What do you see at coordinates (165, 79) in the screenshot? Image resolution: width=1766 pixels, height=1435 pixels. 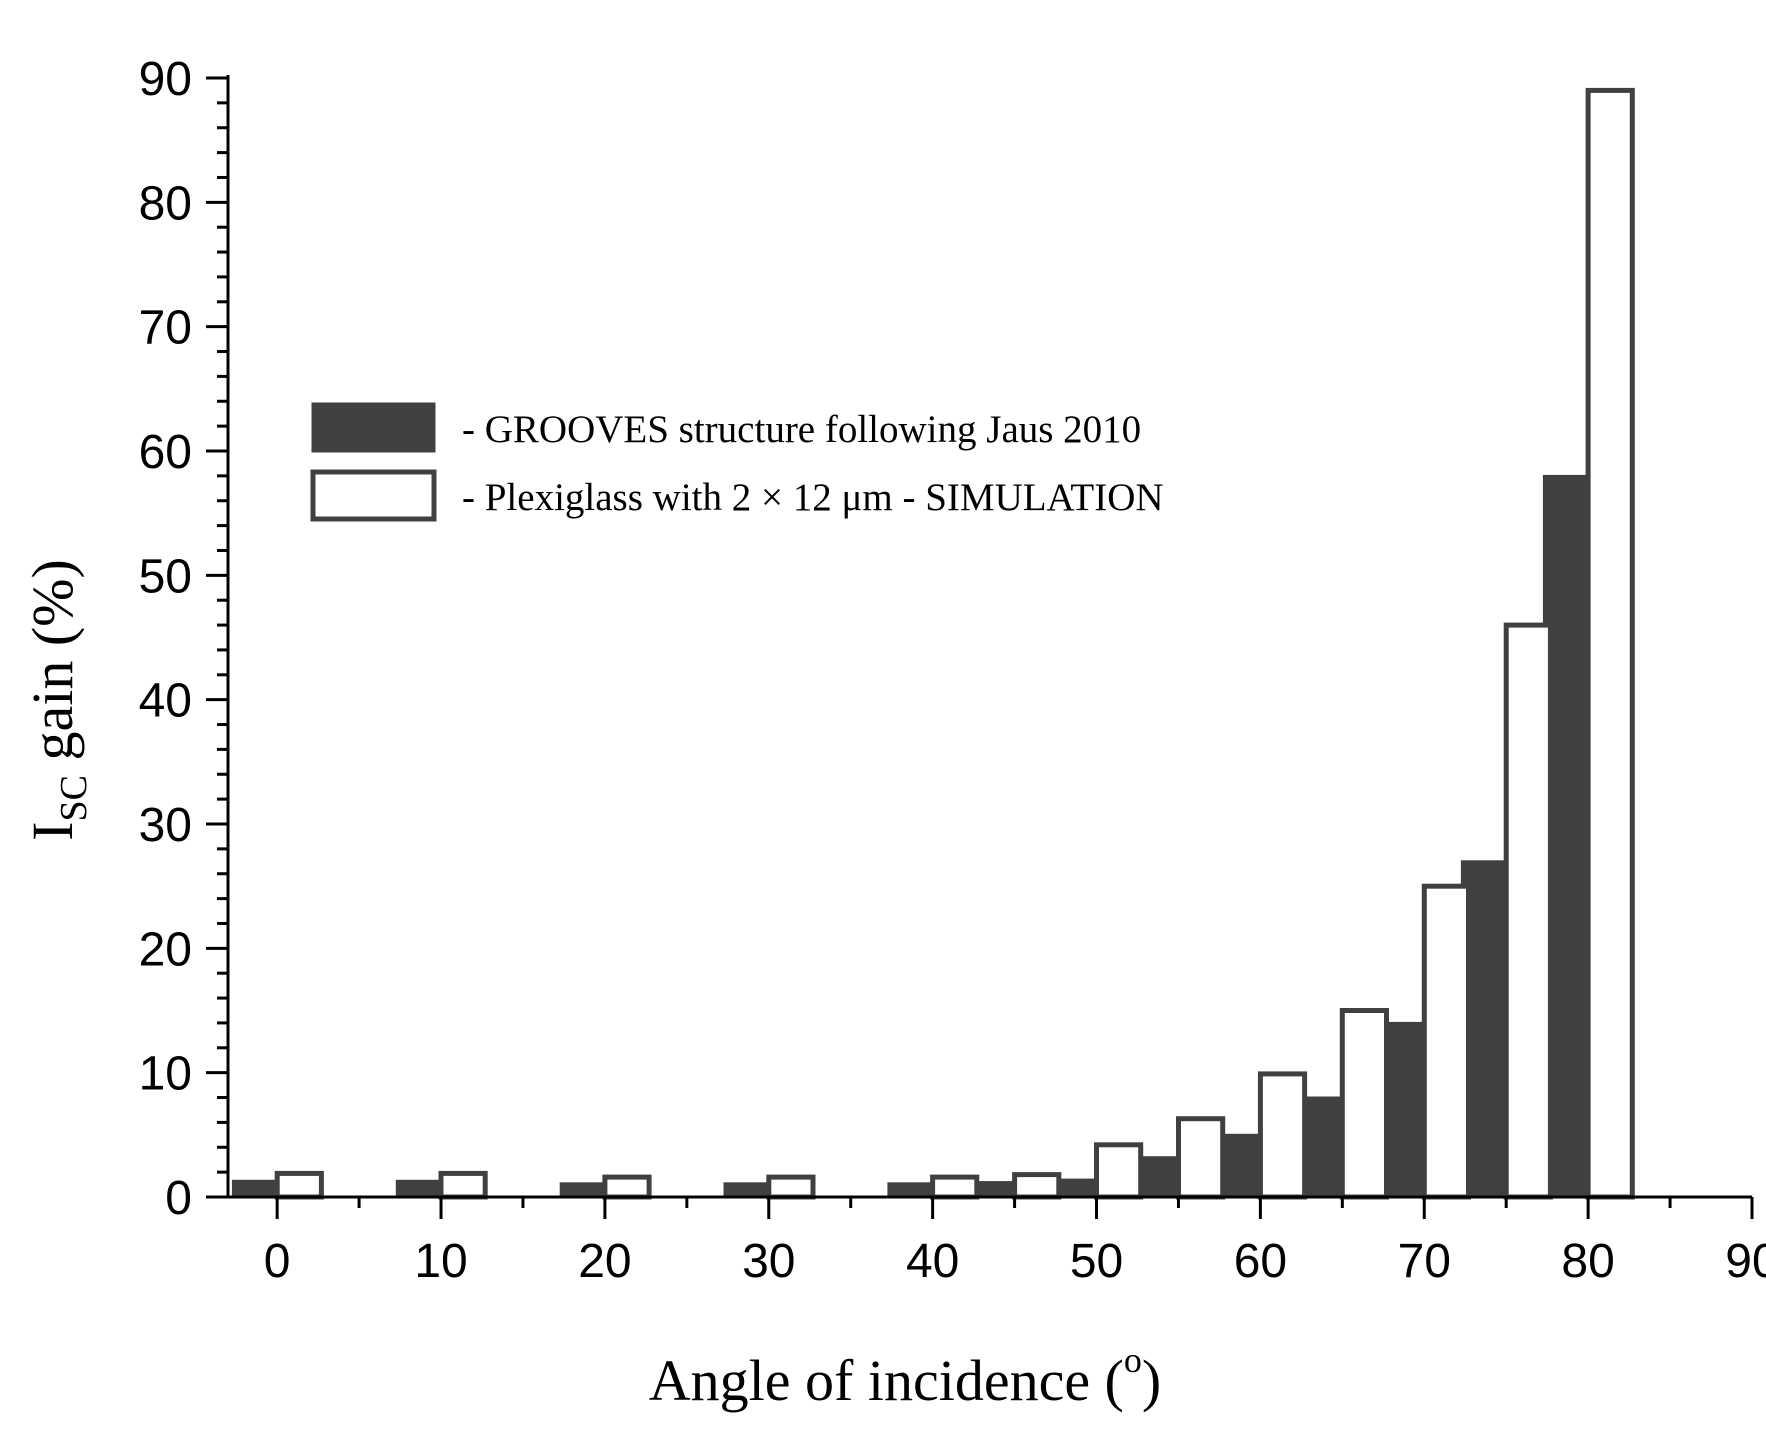 I see `y-tick-label: 90` at bounding box center [165, 79].